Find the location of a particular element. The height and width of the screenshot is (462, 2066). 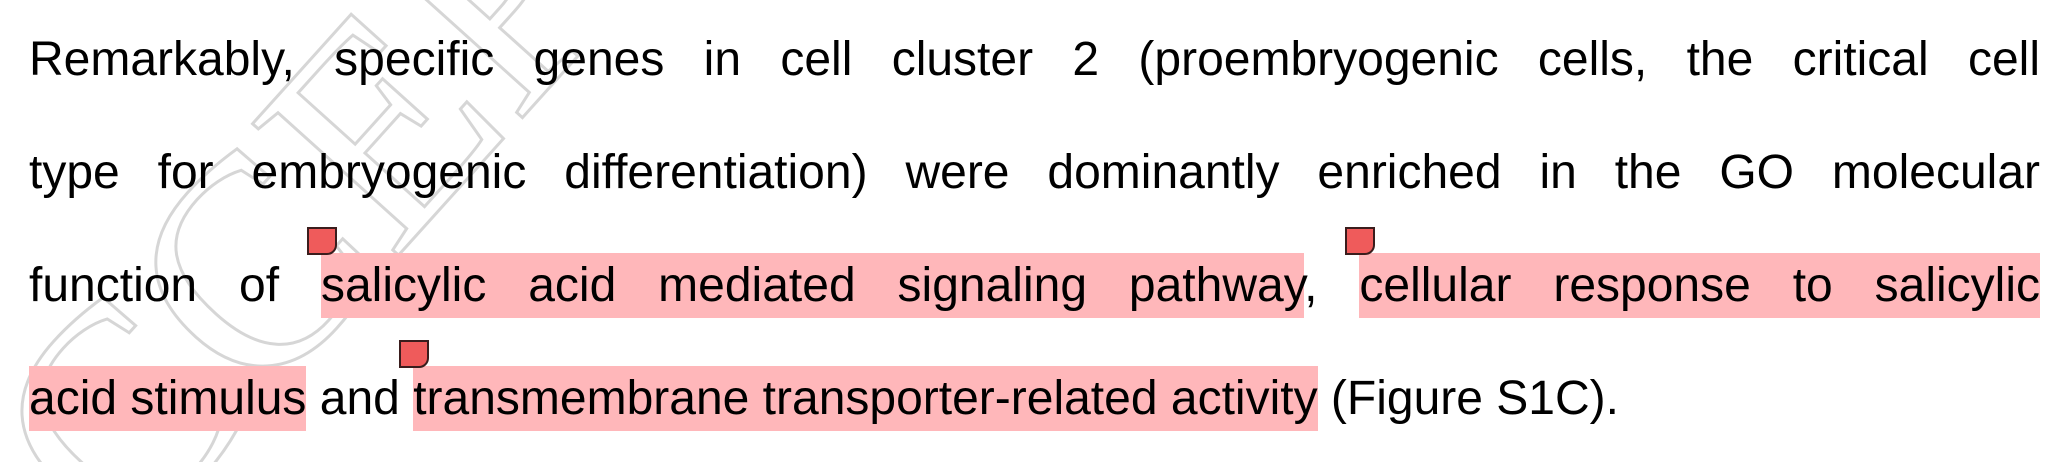

text: (Figure S1C). is located at coordinates (1468, 398).